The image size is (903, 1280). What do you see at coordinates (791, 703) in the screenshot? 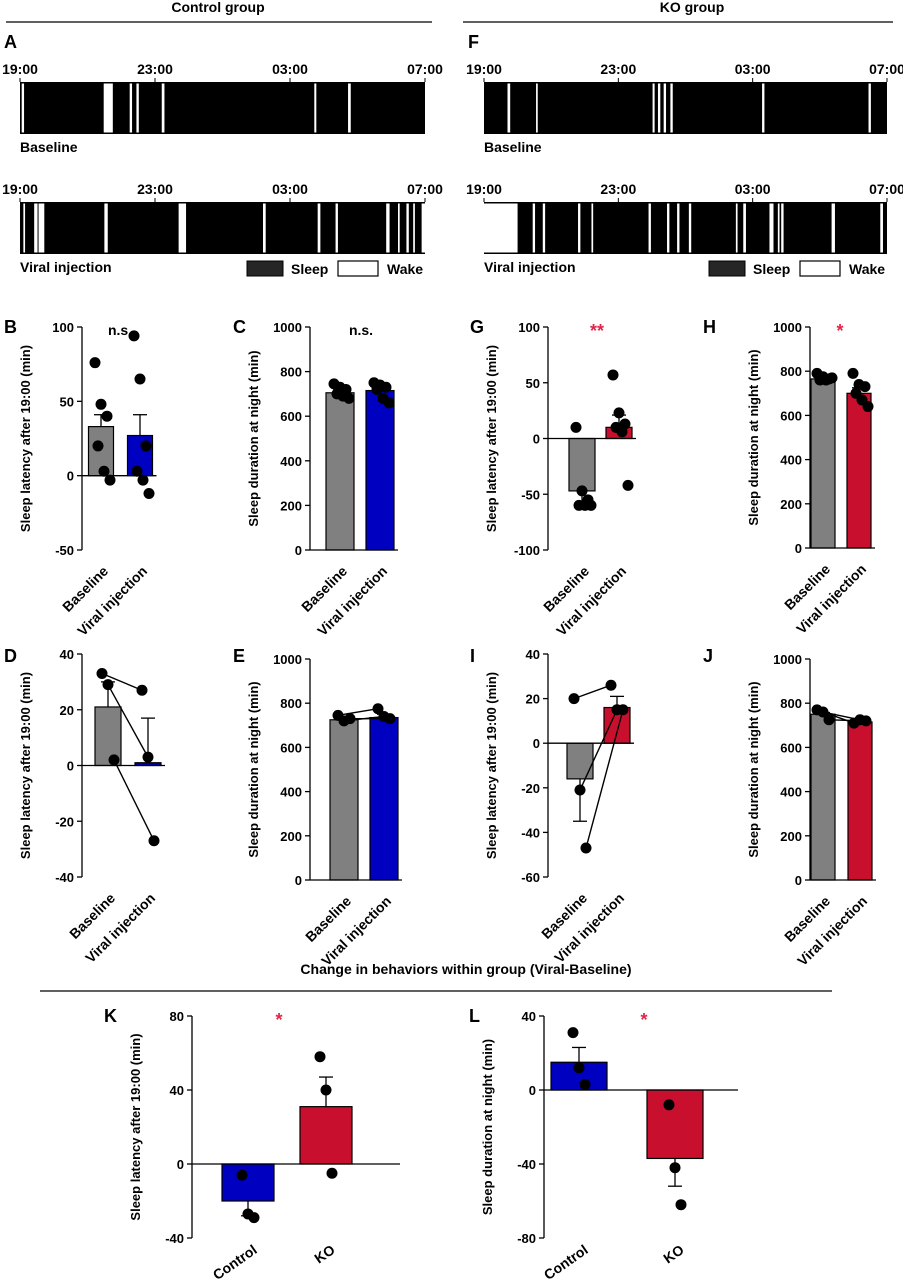
I see `y-tick-label-J: 800` at bounding box center [791, 703].